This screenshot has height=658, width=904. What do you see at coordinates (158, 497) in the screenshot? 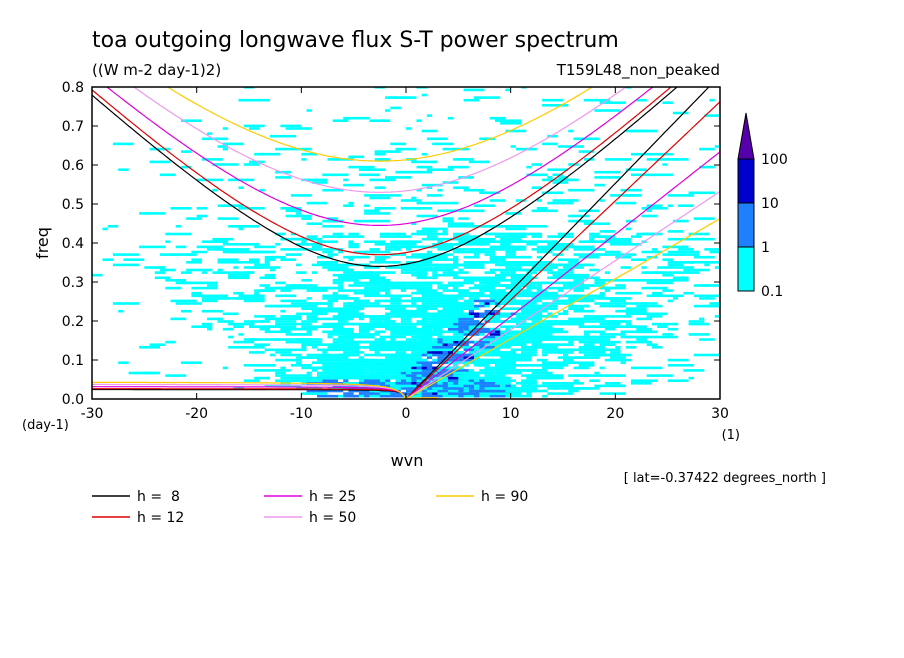
I see `legend-label: h = 8` at bounding box center [158, 497].